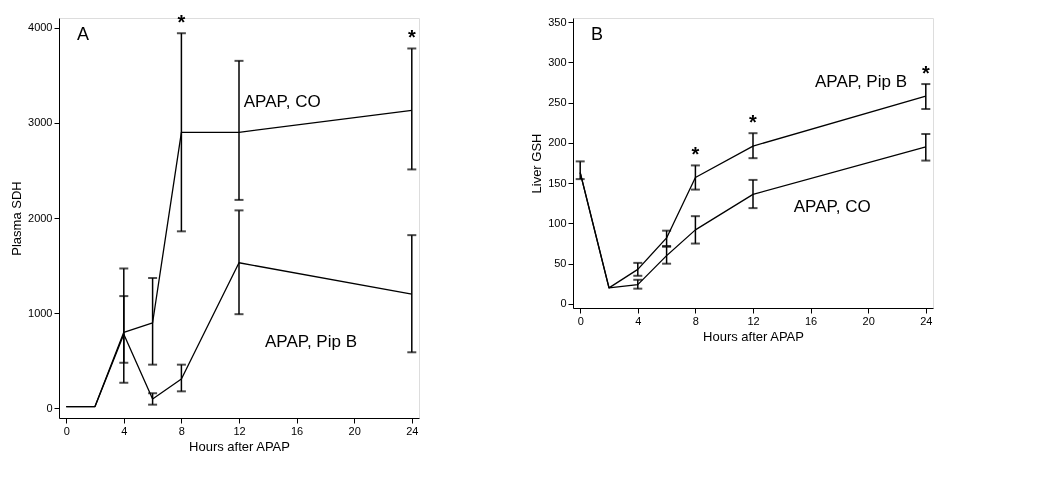 The image size is (1061, 504). I want to click on chart-title: B, so click(597, 34).